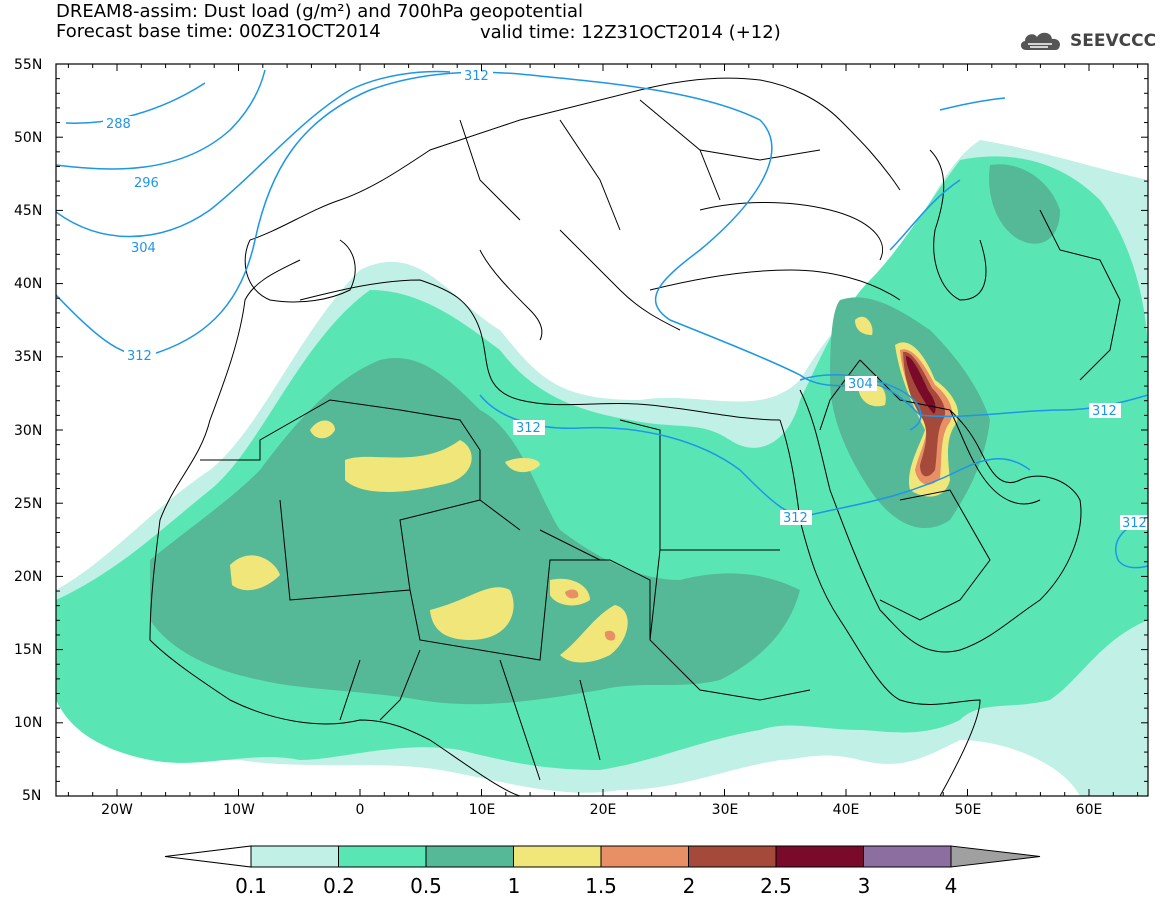 Image resolution: width=1165 pixels, height=907 pixels. Describe the element at coordinates (408, 466) in the screenshot. I see `dust-field-1-a` at that location.